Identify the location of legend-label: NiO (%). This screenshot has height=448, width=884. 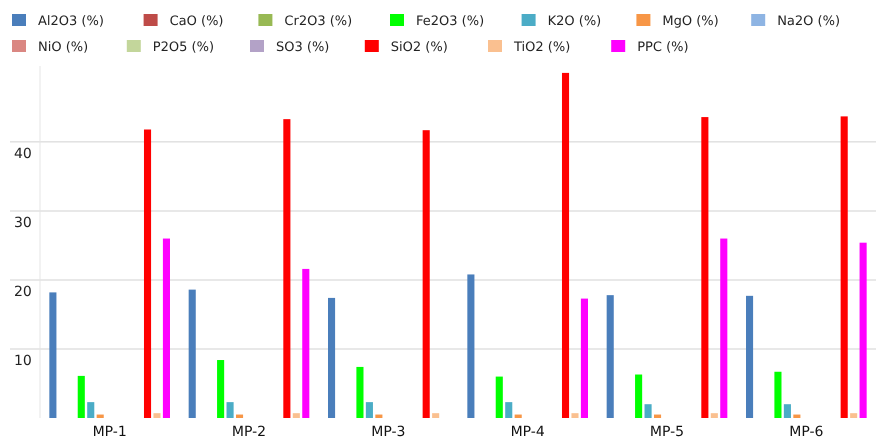
(63, 47).